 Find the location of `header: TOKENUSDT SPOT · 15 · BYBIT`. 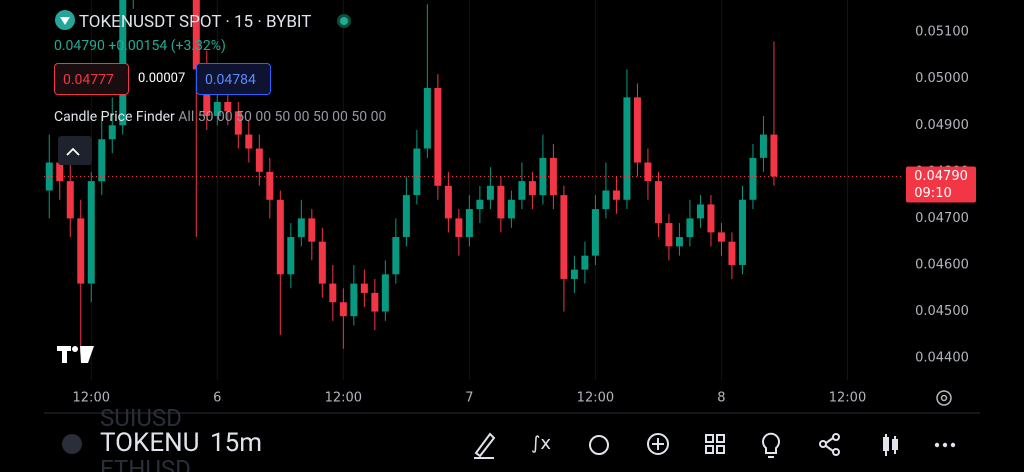

header: TOKENUSDT SPOT · 15 · BYBIT is located at coordinates (203, 21).